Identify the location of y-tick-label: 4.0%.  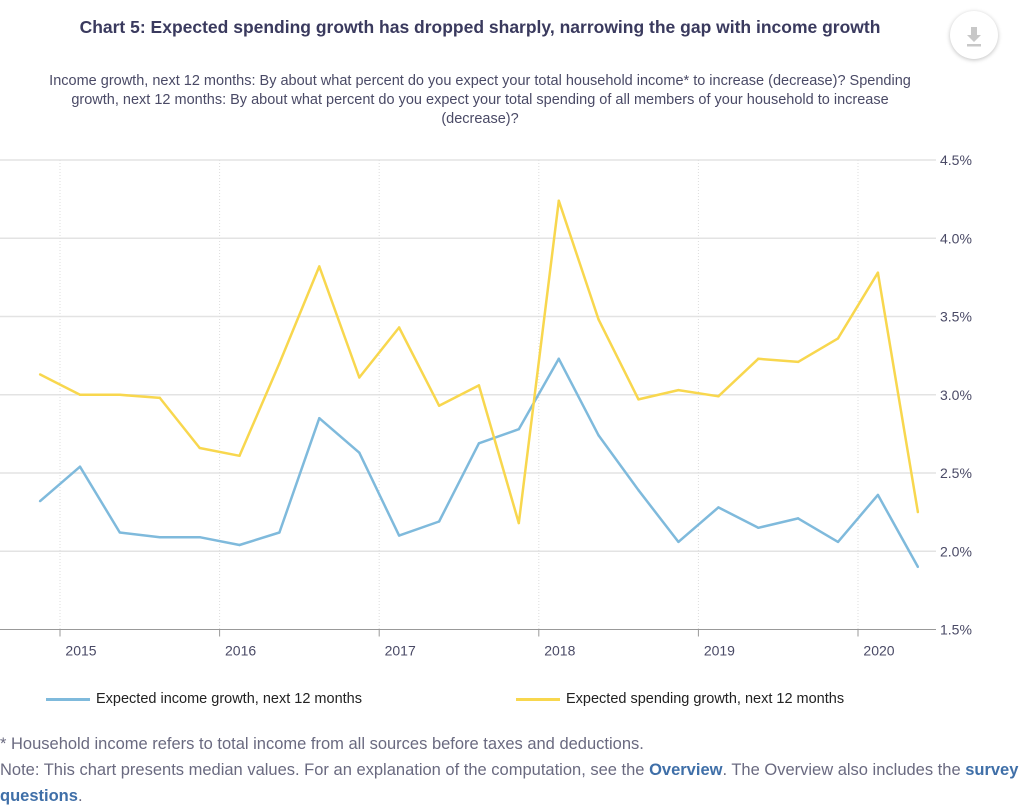
(956, 238).